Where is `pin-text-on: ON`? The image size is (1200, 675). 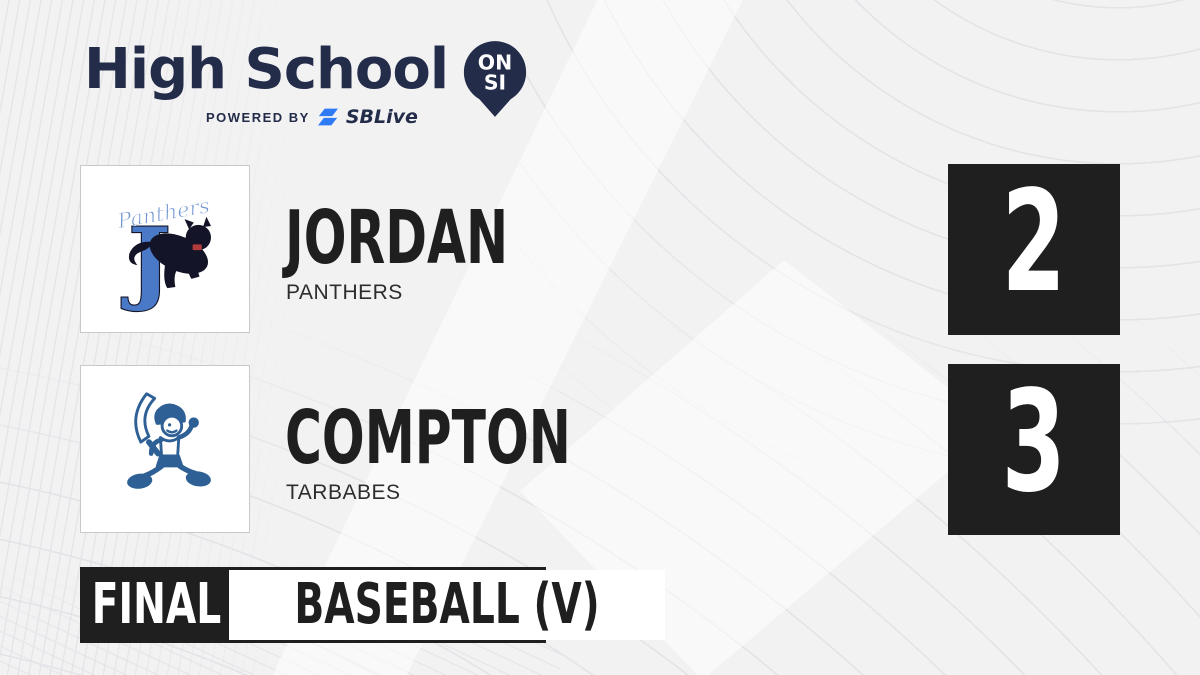
pin-text-on: ON is located at coordinates (495, 62).